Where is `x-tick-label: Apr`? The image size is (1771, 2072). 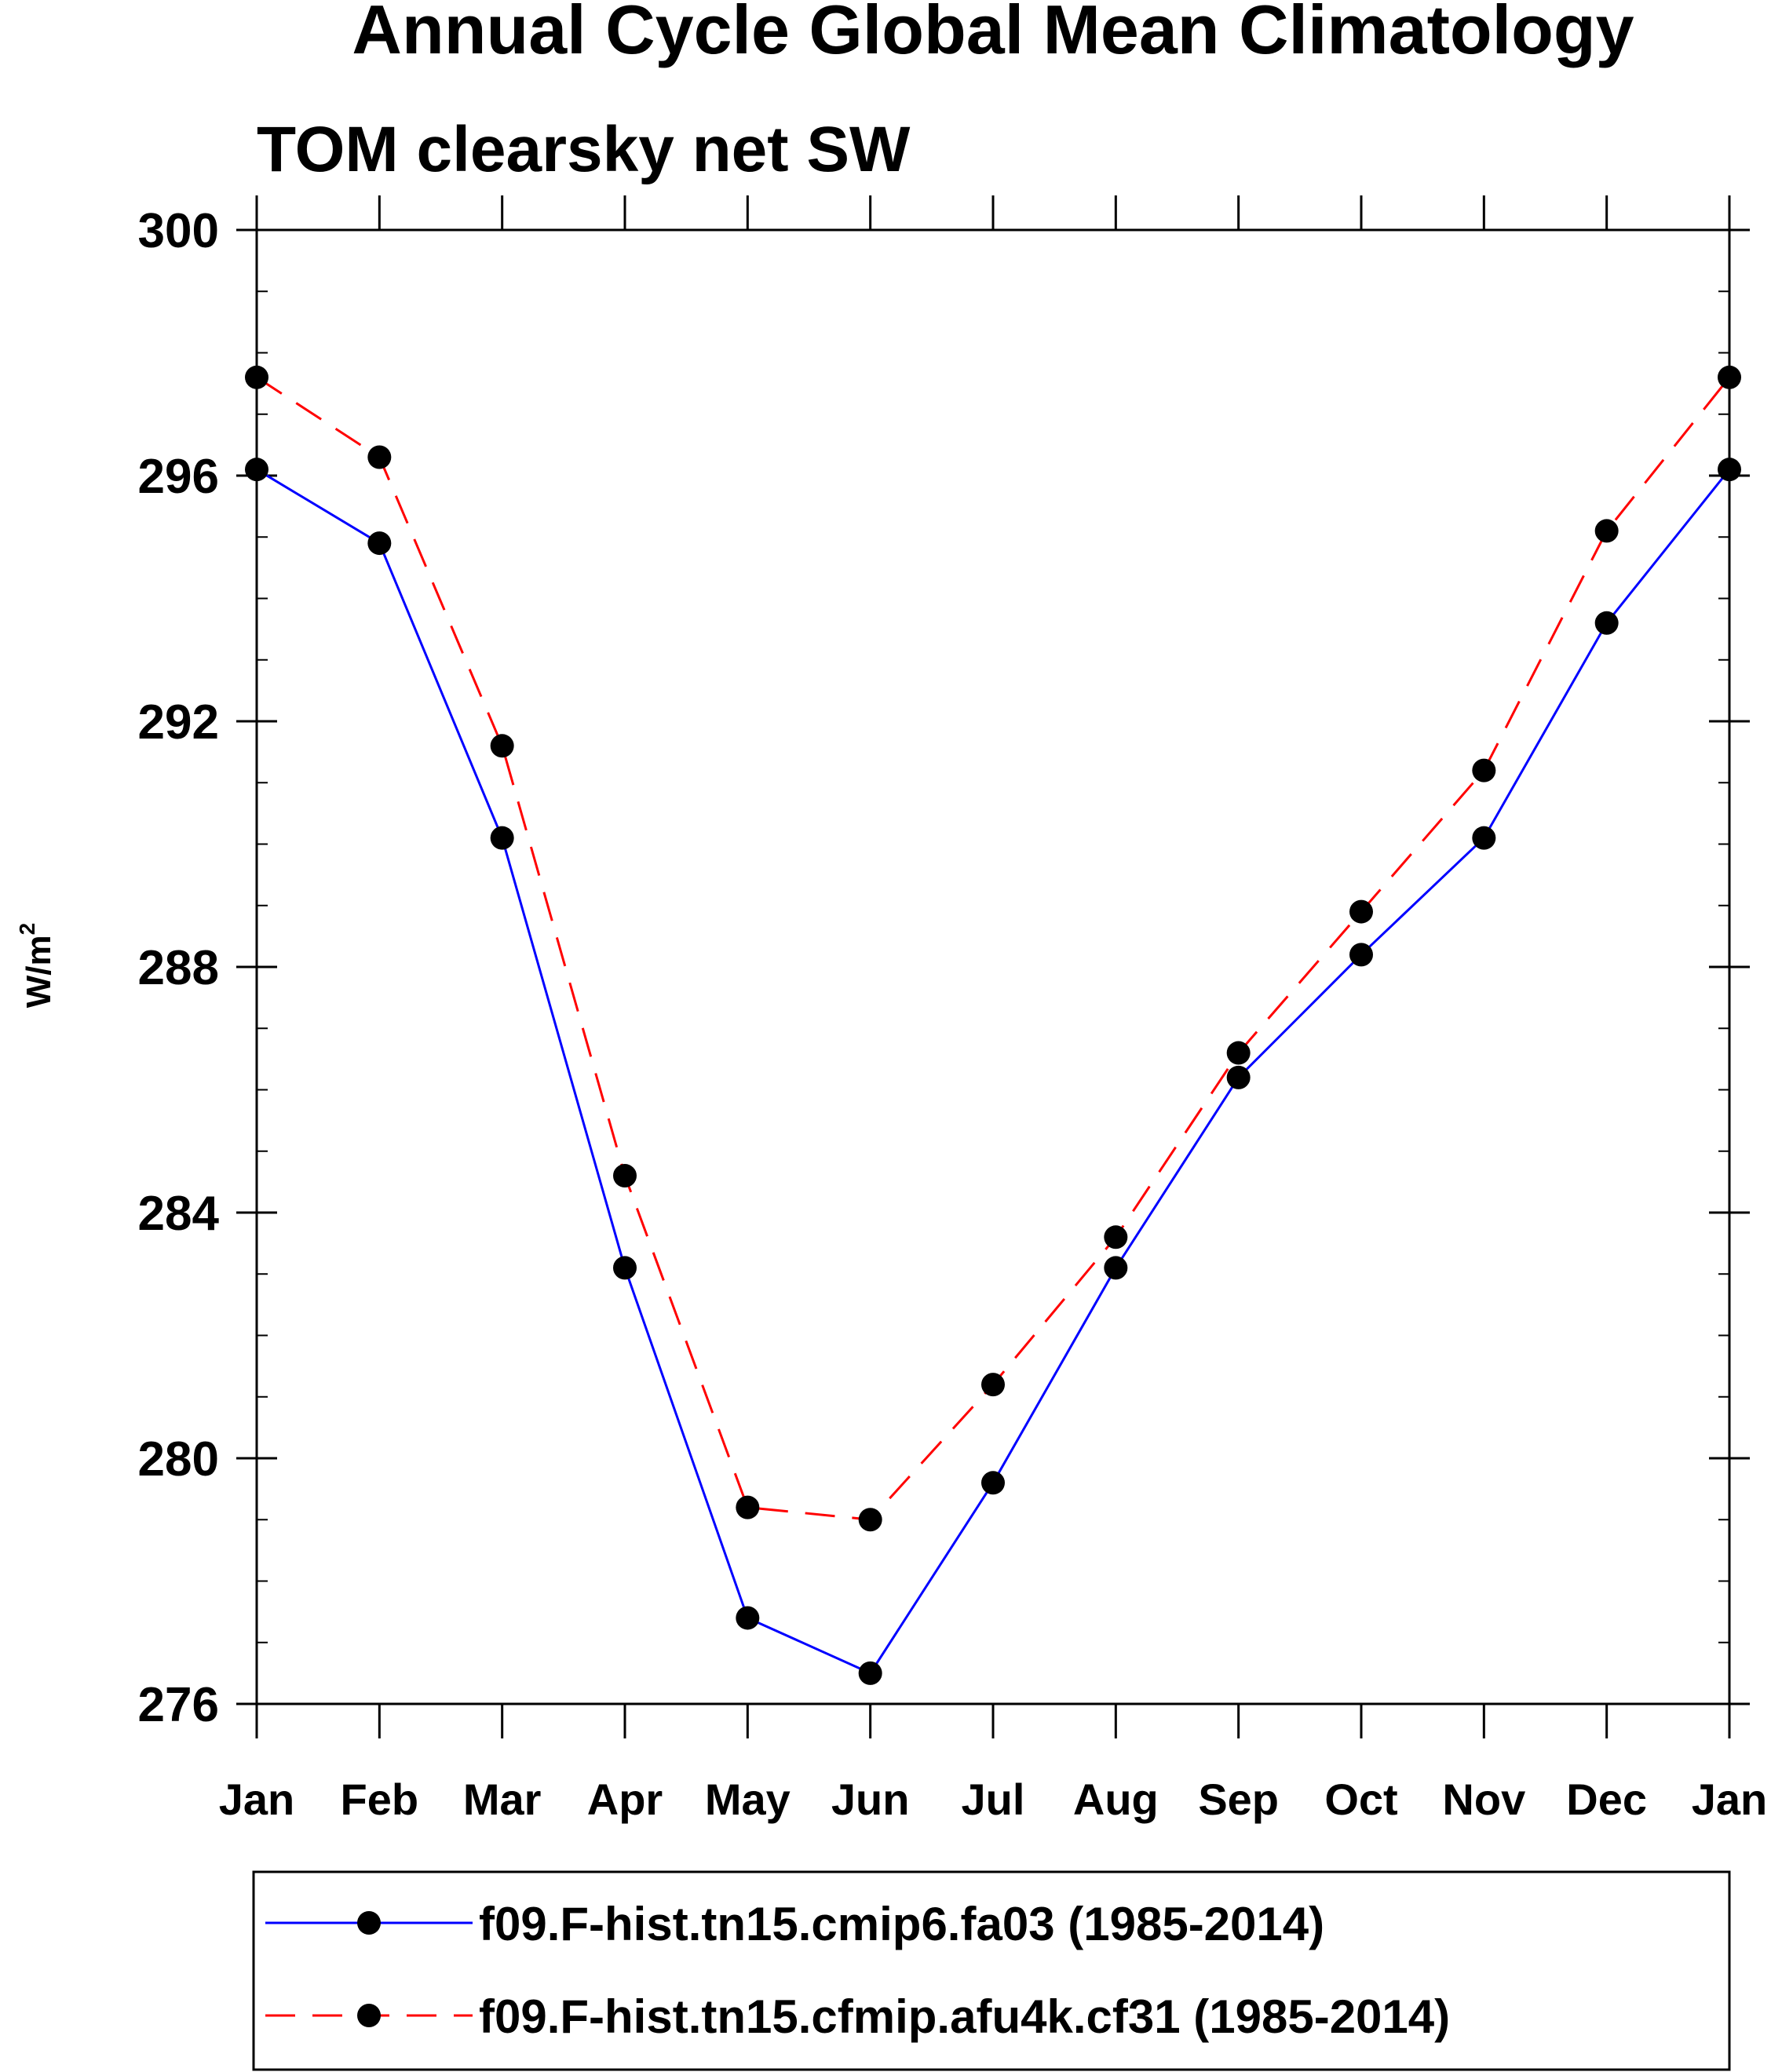 x-tick-label: Apr is located at coordinates (625, 1799).